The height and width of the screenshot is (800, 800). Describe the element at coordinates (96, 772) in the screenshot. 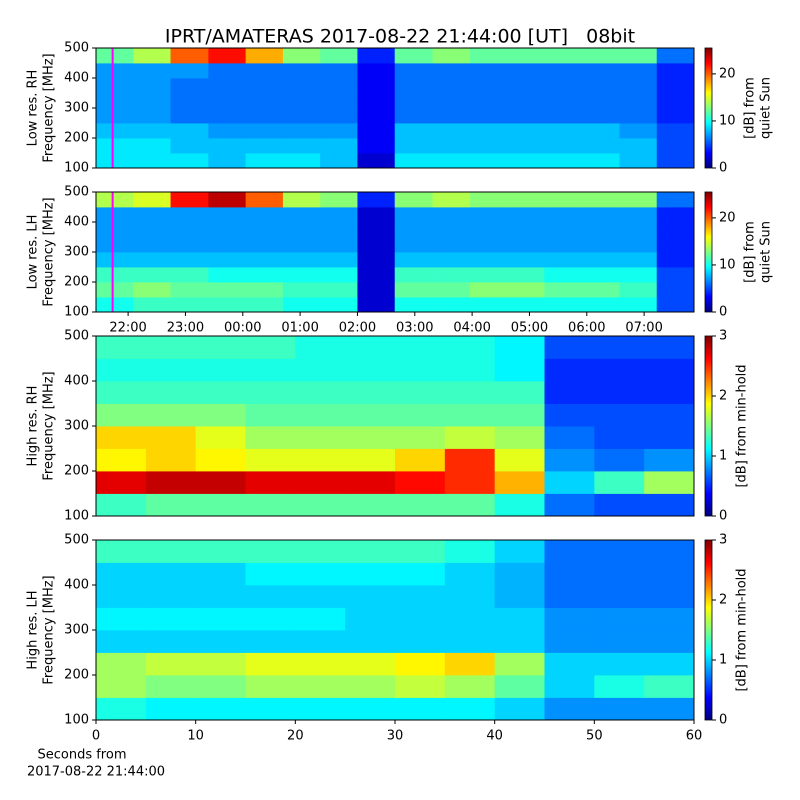

I see `x-axis-label: 2017-08-22 21:44:00` at that location.